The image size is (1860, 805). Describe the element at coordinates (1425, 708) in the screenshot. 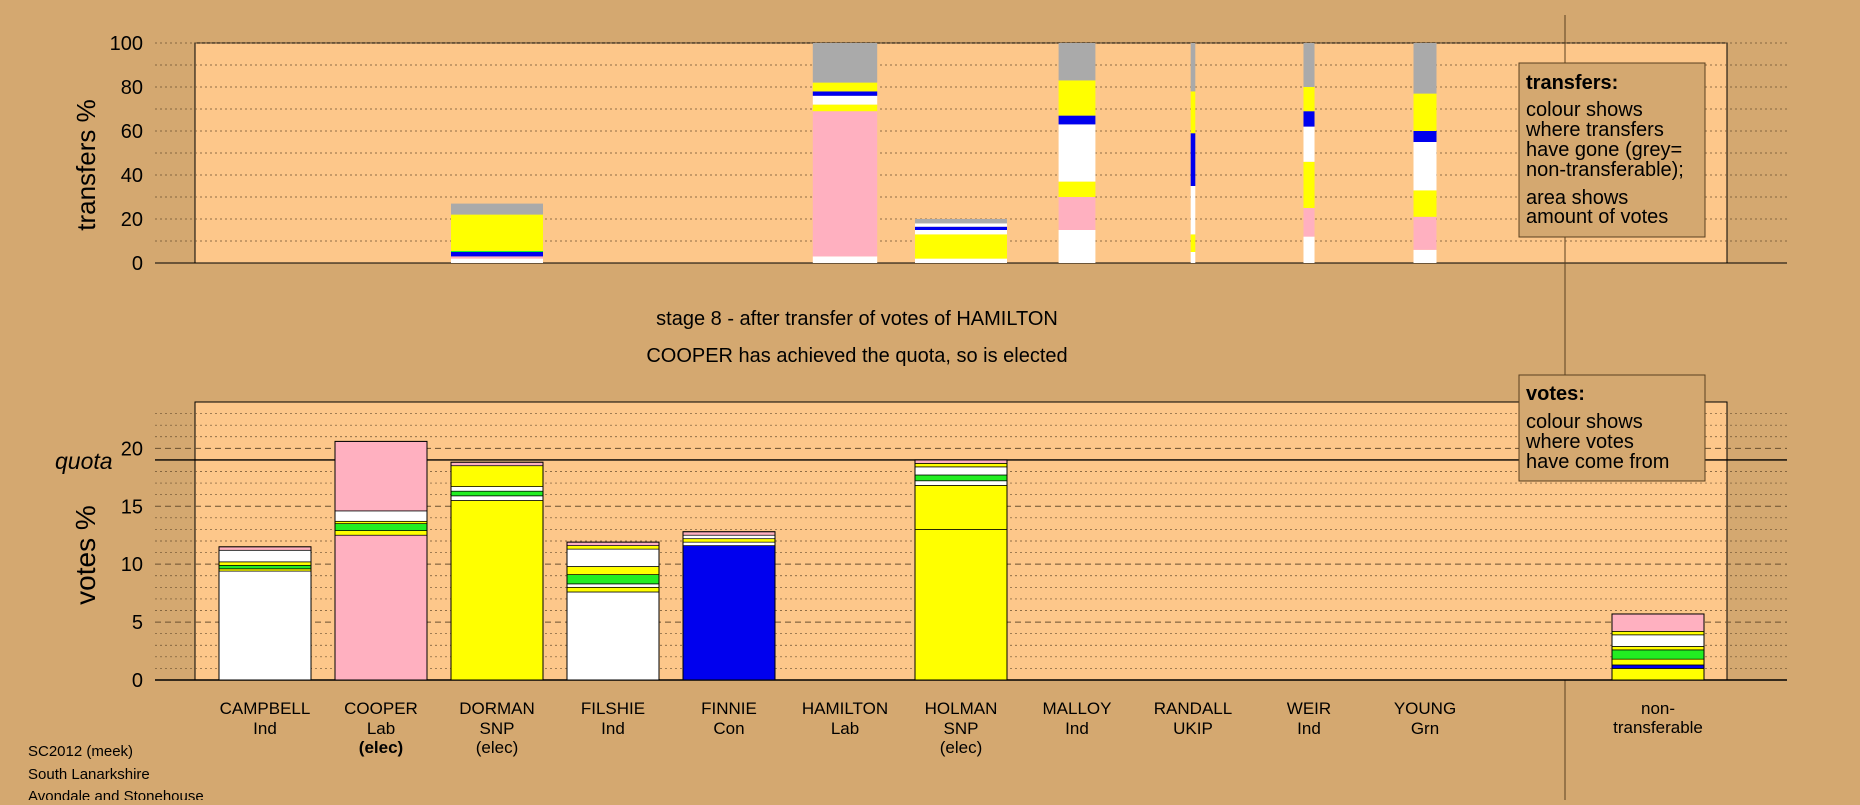

I see `candidate-name-label: YOUNG` at that location.